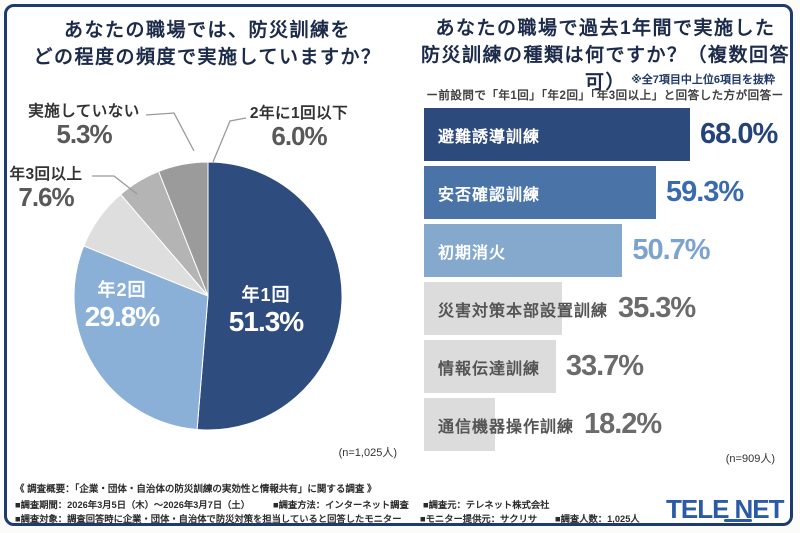  I want to click on bar-value-label: 59.3%, so click(704, 192).